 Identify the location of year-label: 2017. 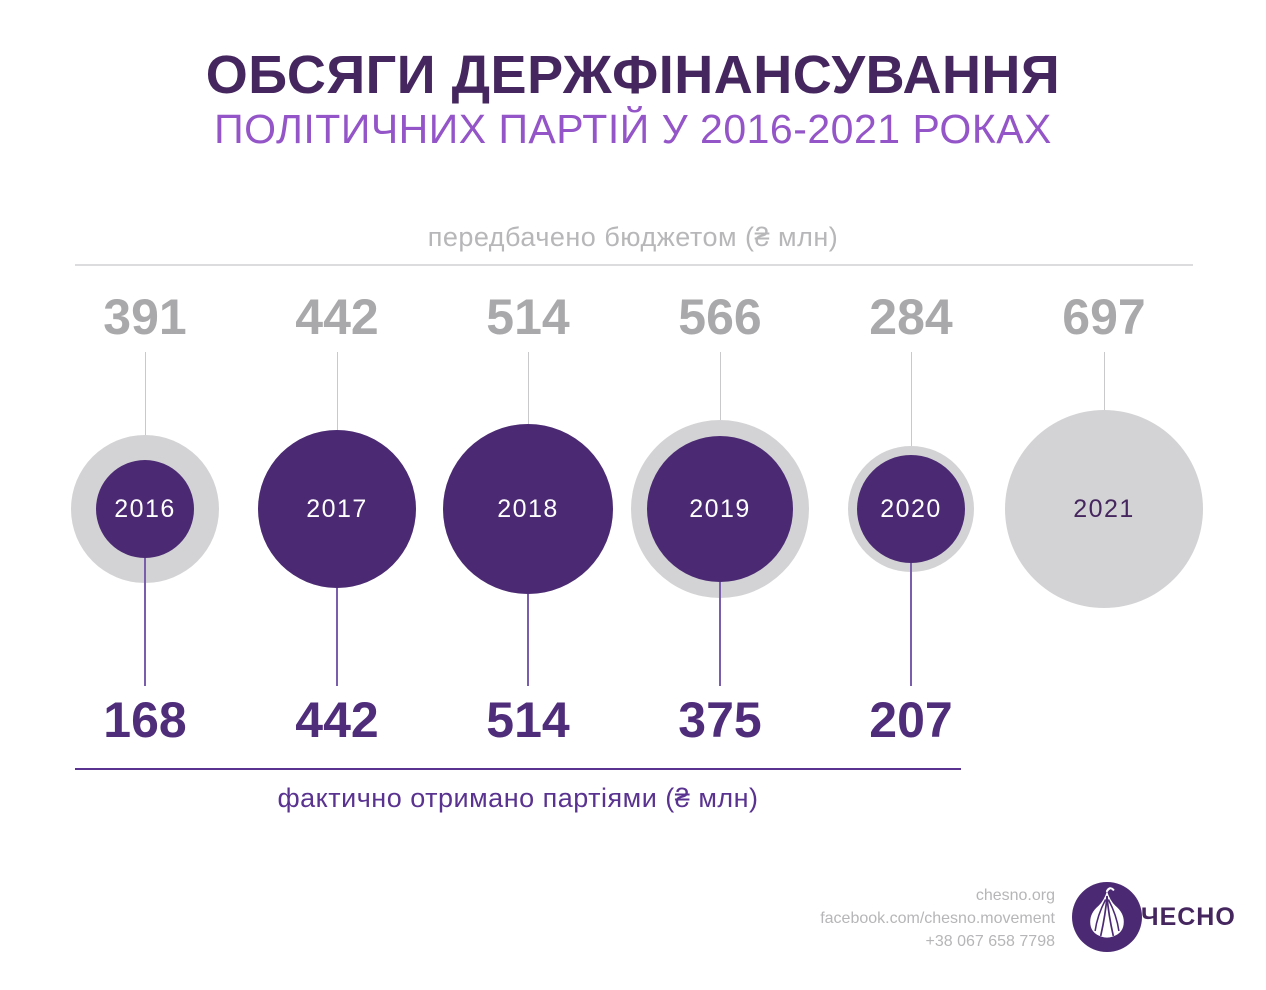
(337, 509).